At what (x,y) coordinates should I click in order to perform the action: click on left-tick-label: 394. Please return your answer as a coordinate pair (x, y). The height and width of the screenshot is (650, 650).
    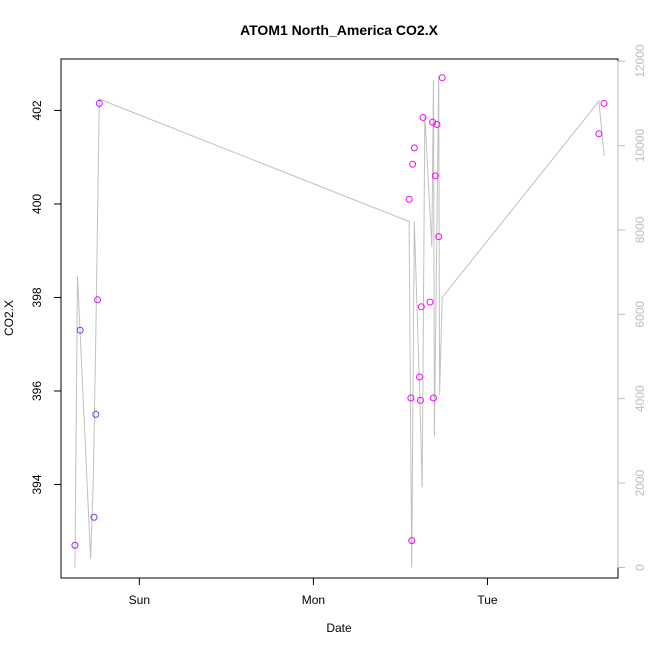
    Looking at the image, I should click on (37, 484).